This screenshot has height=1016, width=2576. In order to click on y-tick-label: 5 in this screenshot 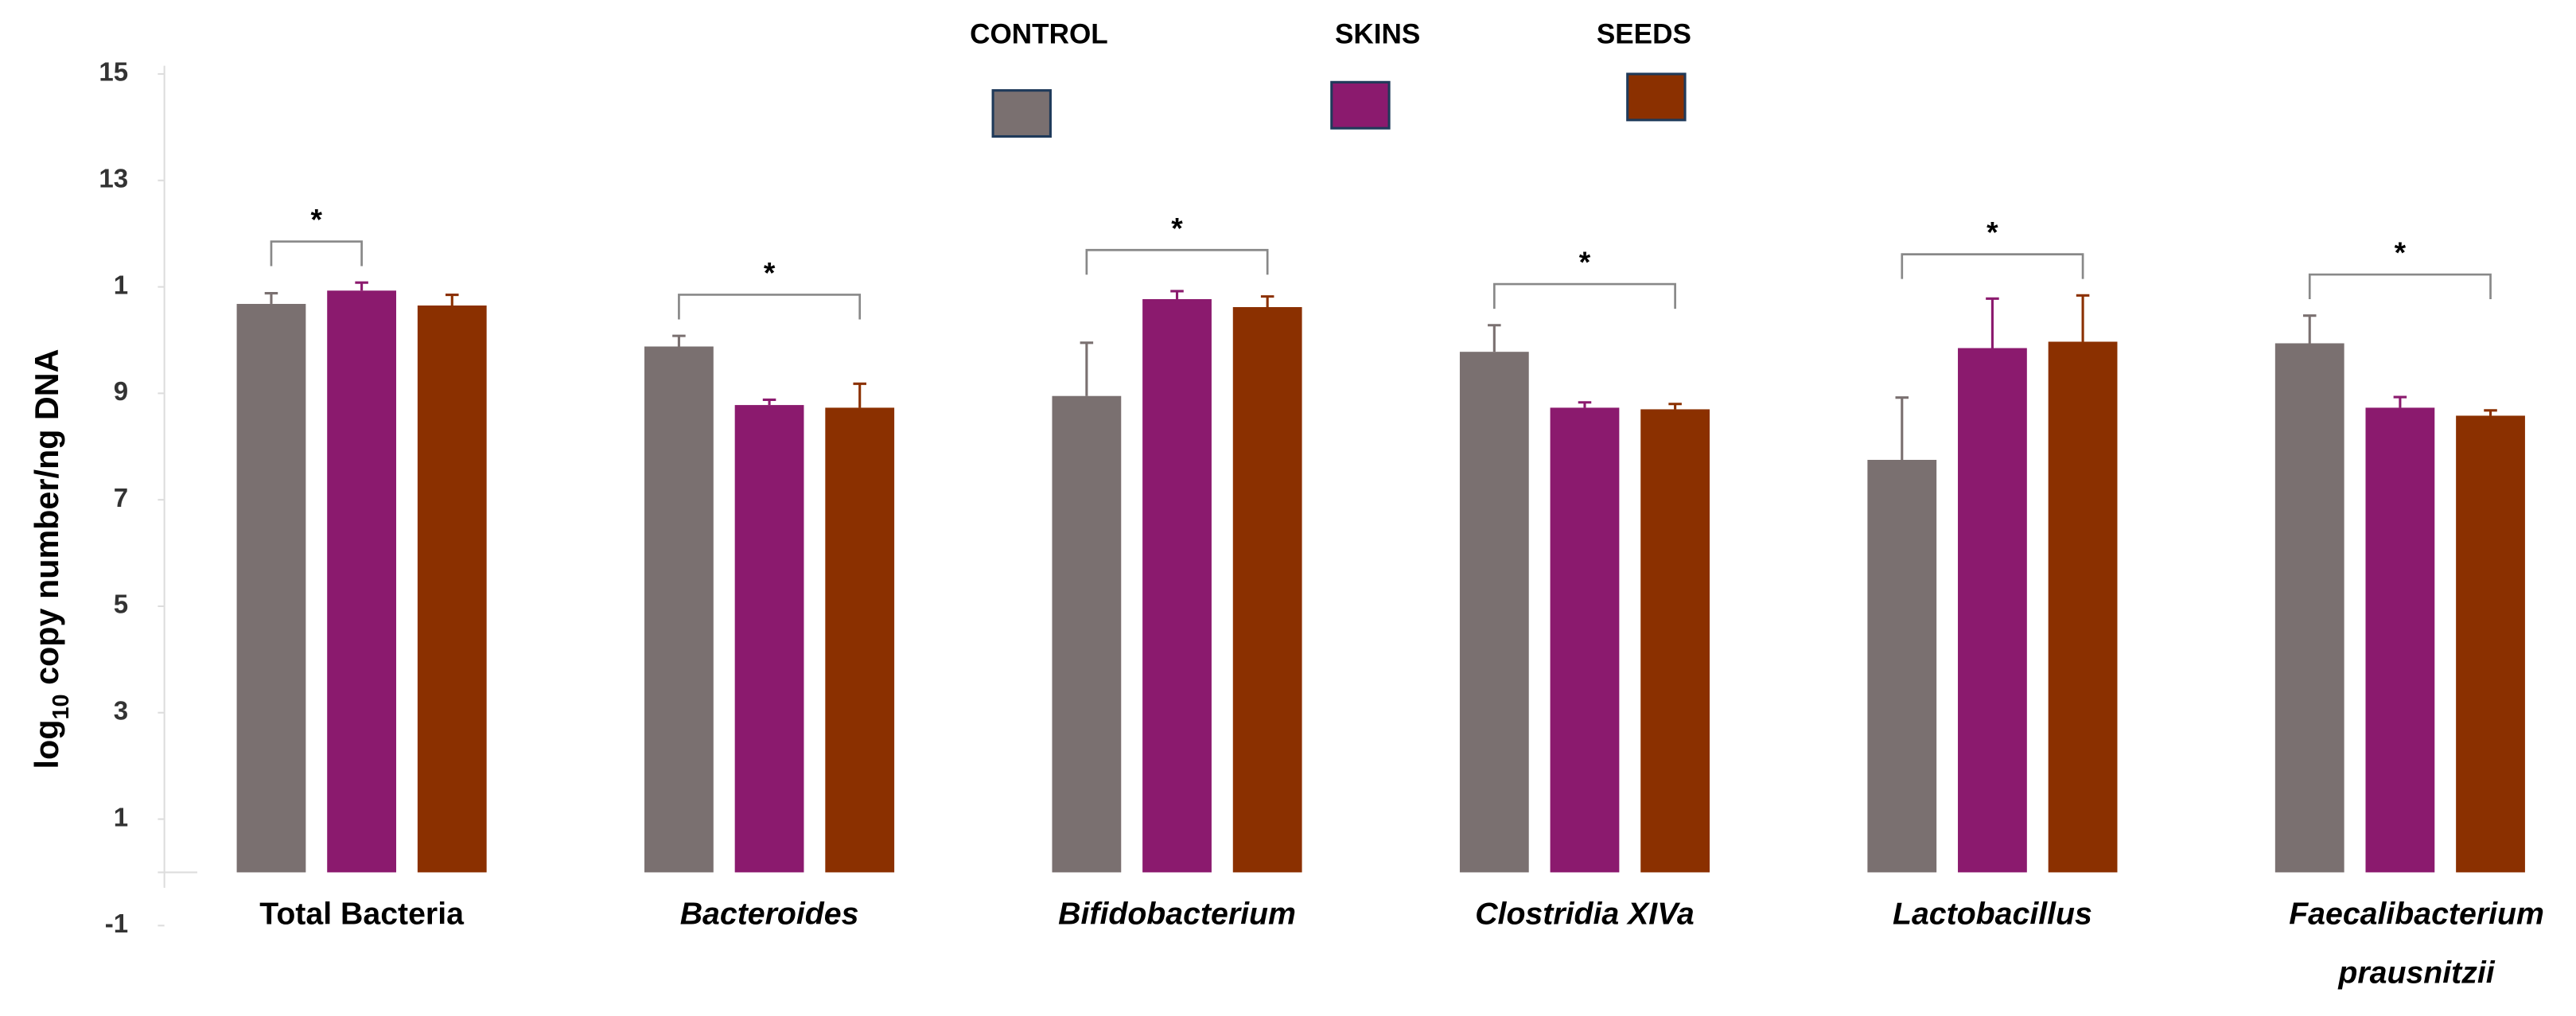, I will do `click(121, 605)`.